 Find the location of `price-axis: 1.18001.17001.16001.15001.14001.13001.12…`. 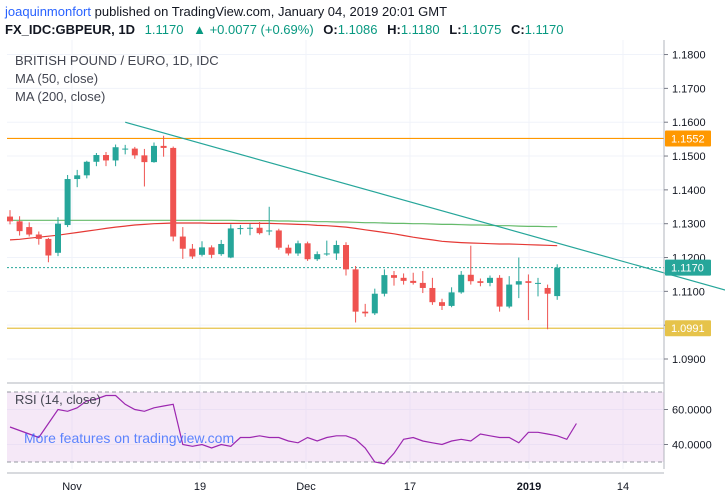

price-axis: 1.18001.17001.16001.15001.14001.13001.12… is located at coordinates (688, 251).